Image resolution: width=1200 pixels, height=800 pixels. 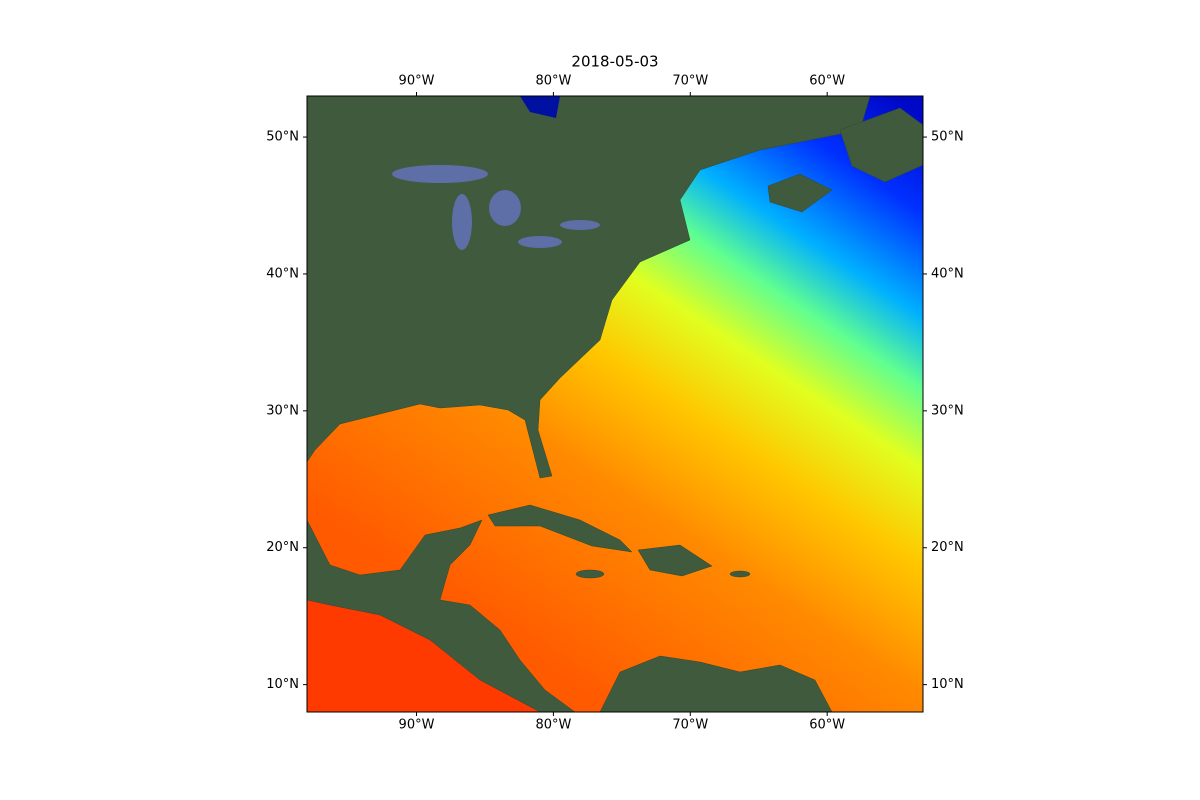 I want to click on pacific, so click(x=423, y=656).